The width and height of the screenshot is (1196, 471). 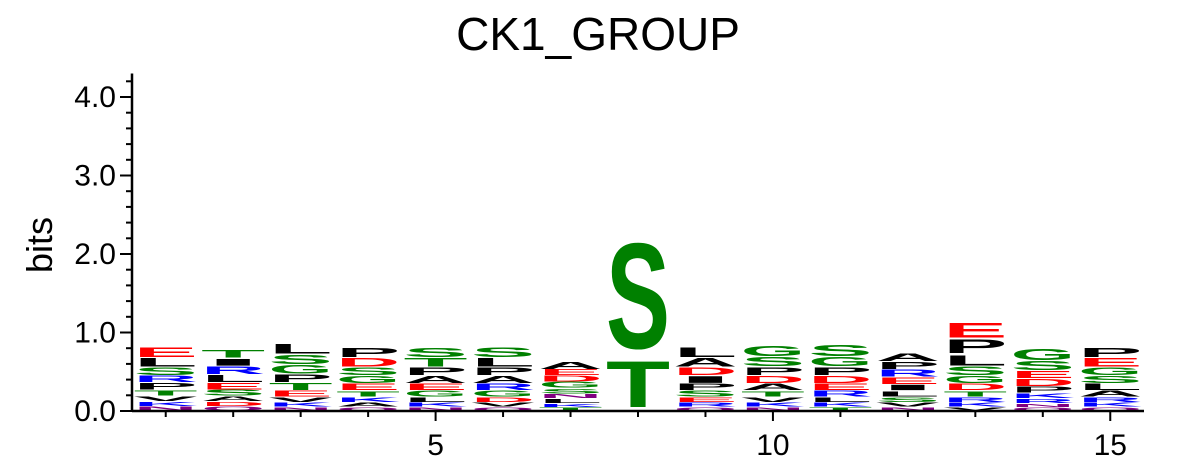 I want to click on logo-column: TS, so click(x=638, y=316).